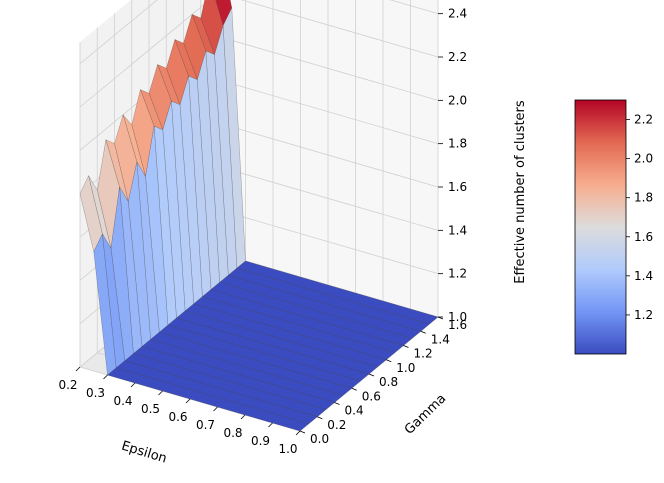 The width and height of the screenshot is (664, 483). What do you see at coordinates (354, 411) in the screenshot?
I see `y-tick-label: 0.4` at bounding box center [354, 411].